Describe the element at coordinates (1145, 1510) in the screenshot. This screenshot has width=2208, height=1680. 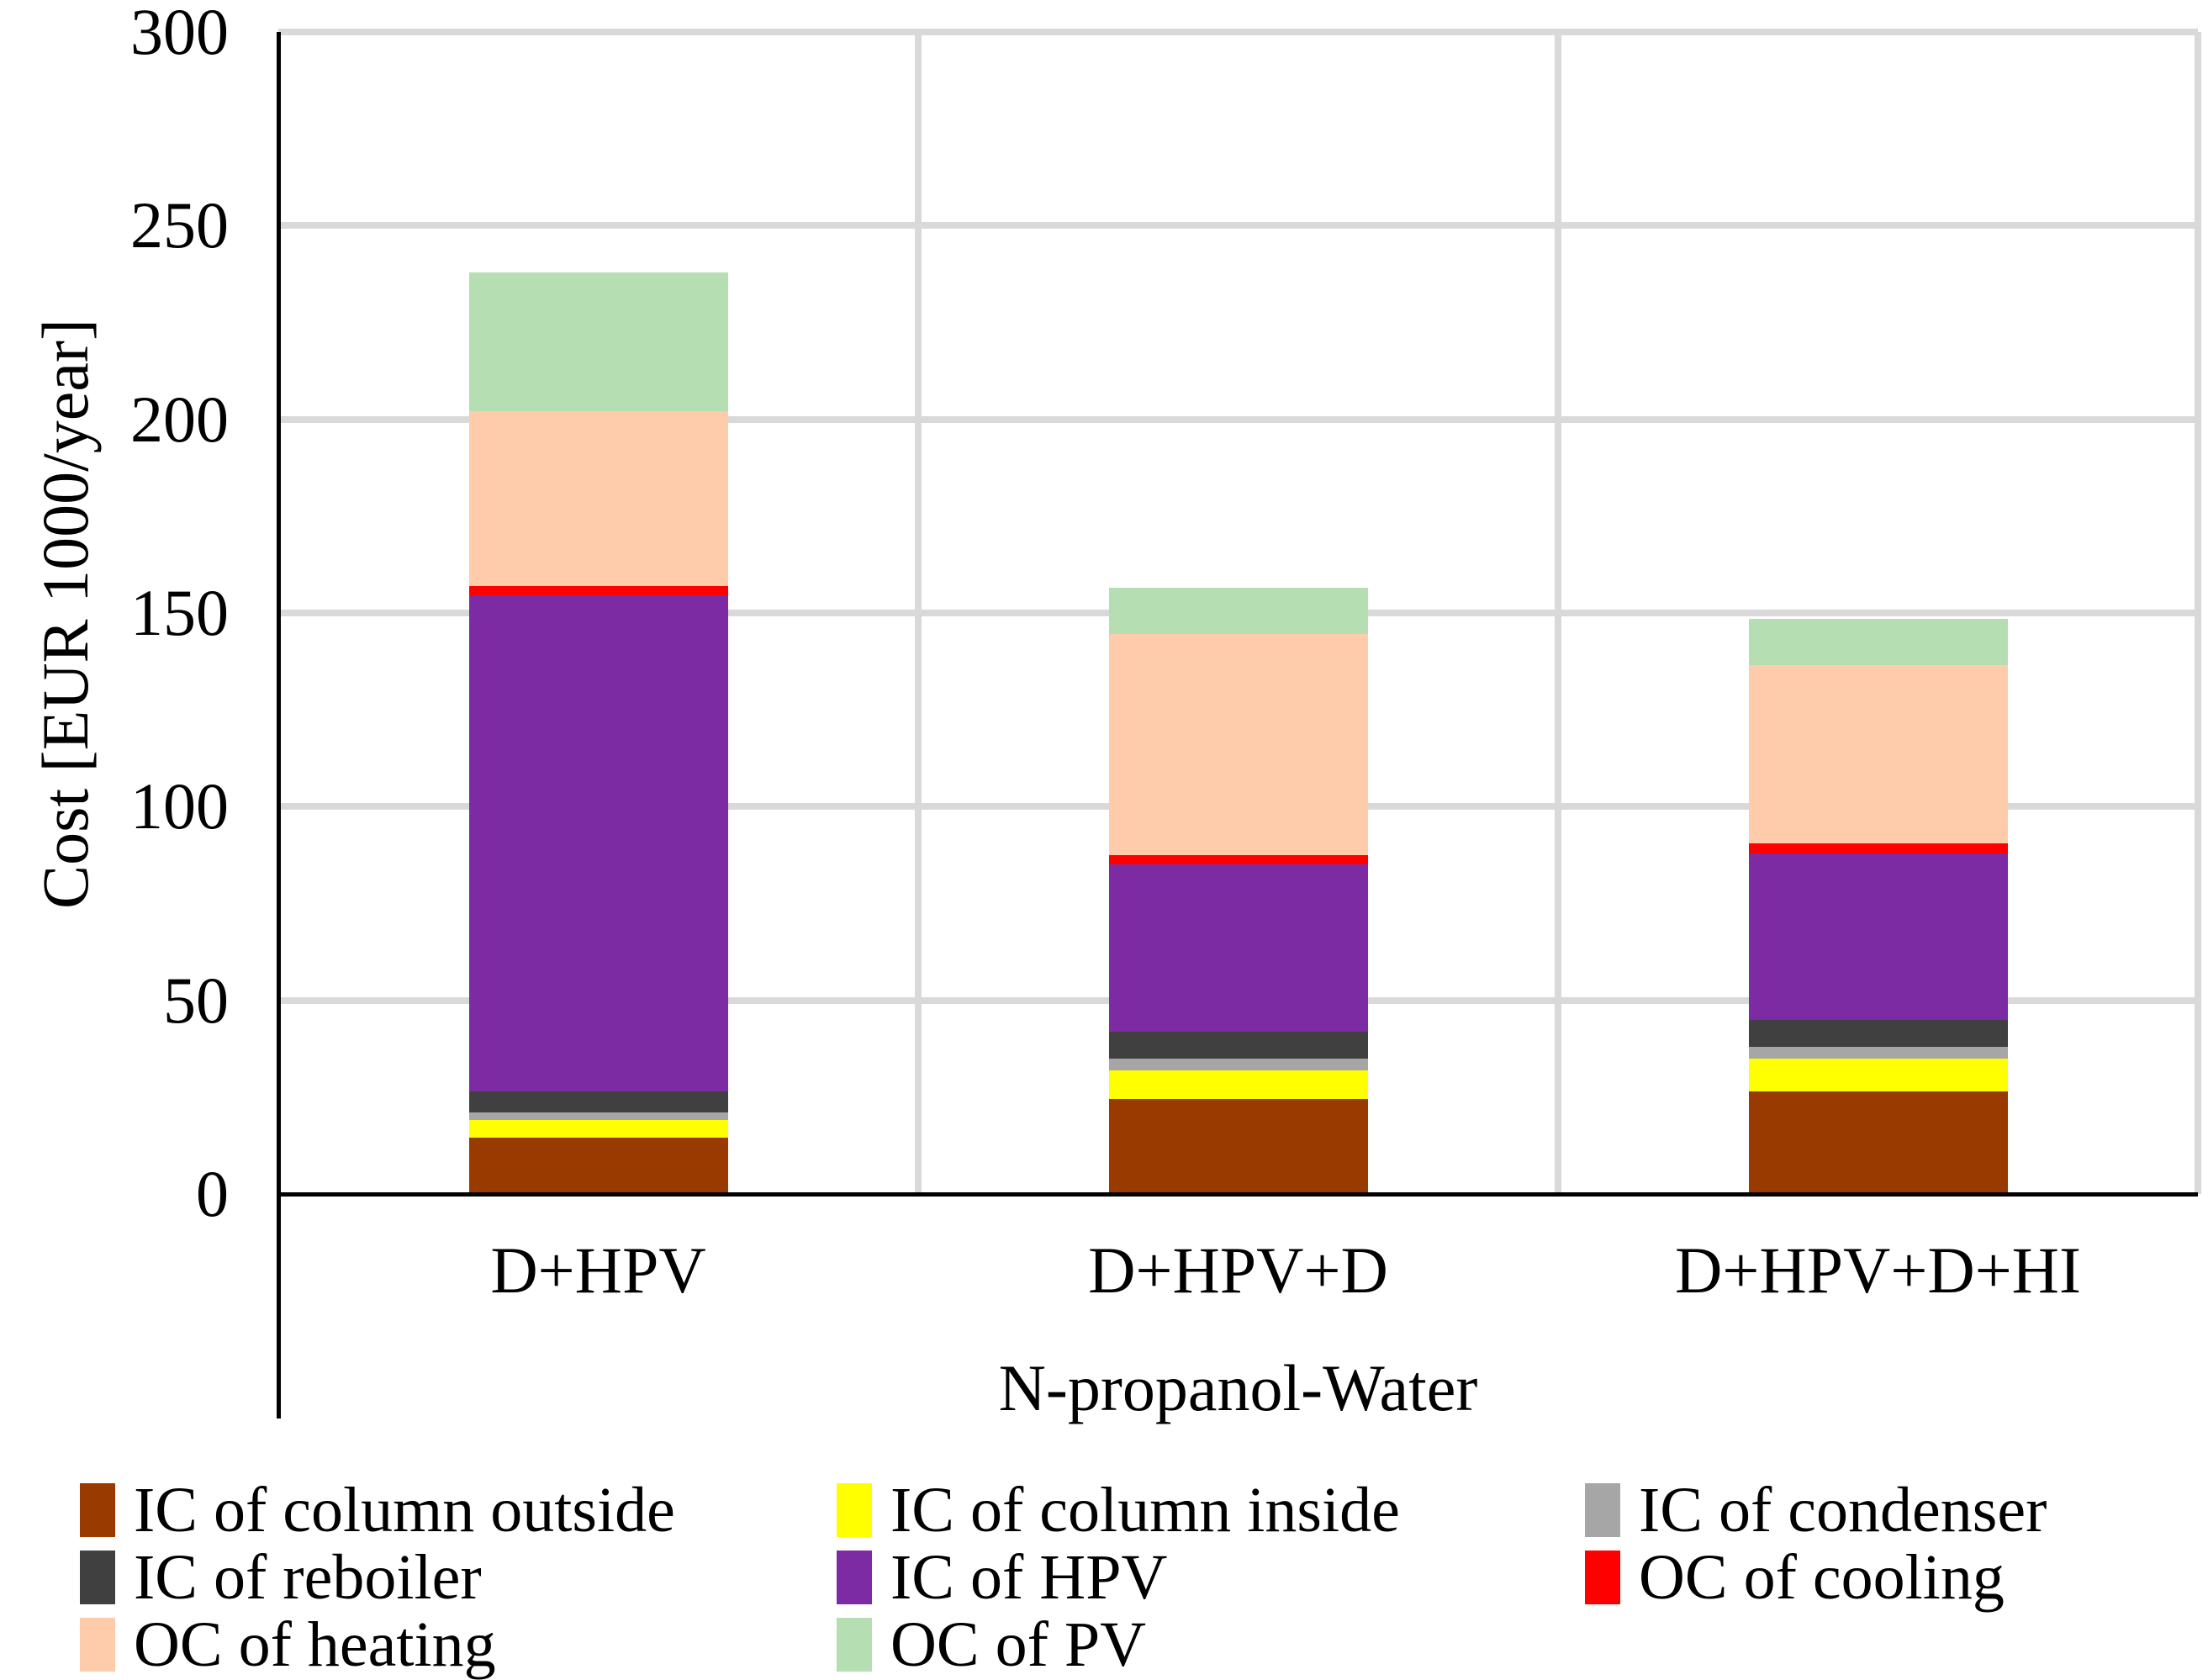
I see `legend-label: IC of column inside` at that location.